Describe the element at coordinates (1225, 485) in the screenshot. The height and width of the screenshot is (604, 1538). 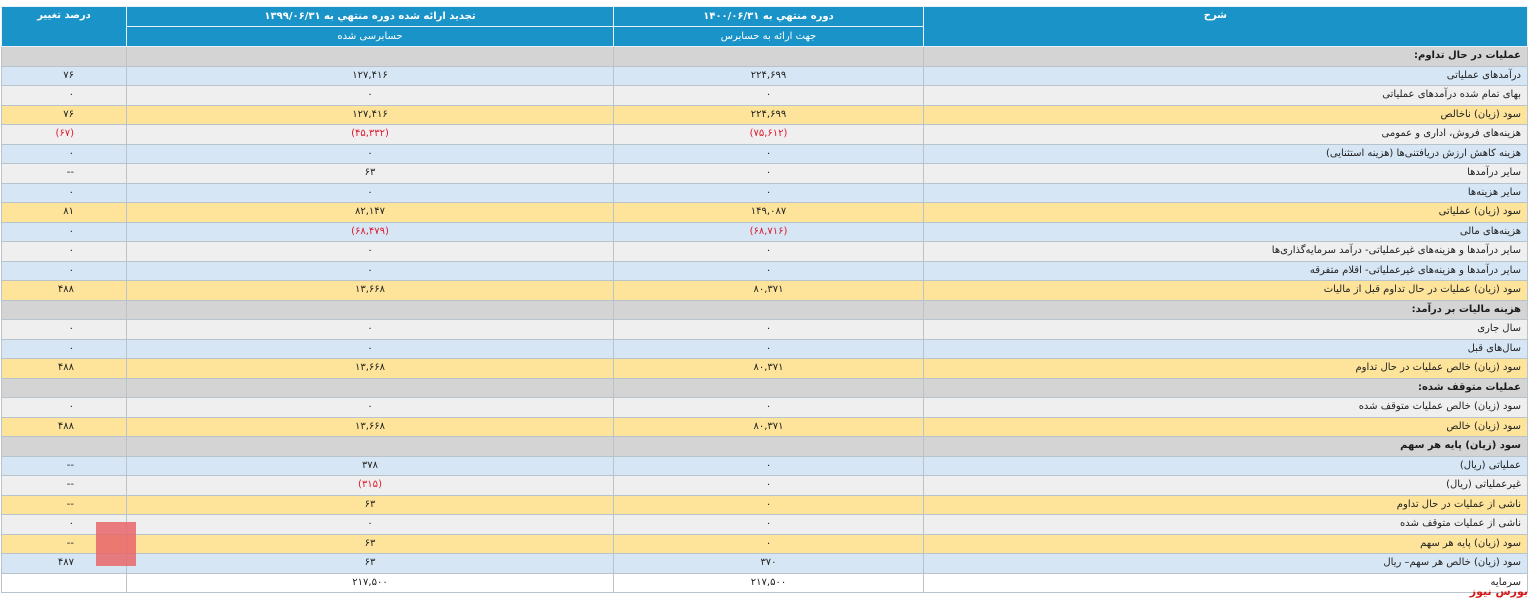
I see `row-label: غیرعملیاتی (ریال)` at that location.